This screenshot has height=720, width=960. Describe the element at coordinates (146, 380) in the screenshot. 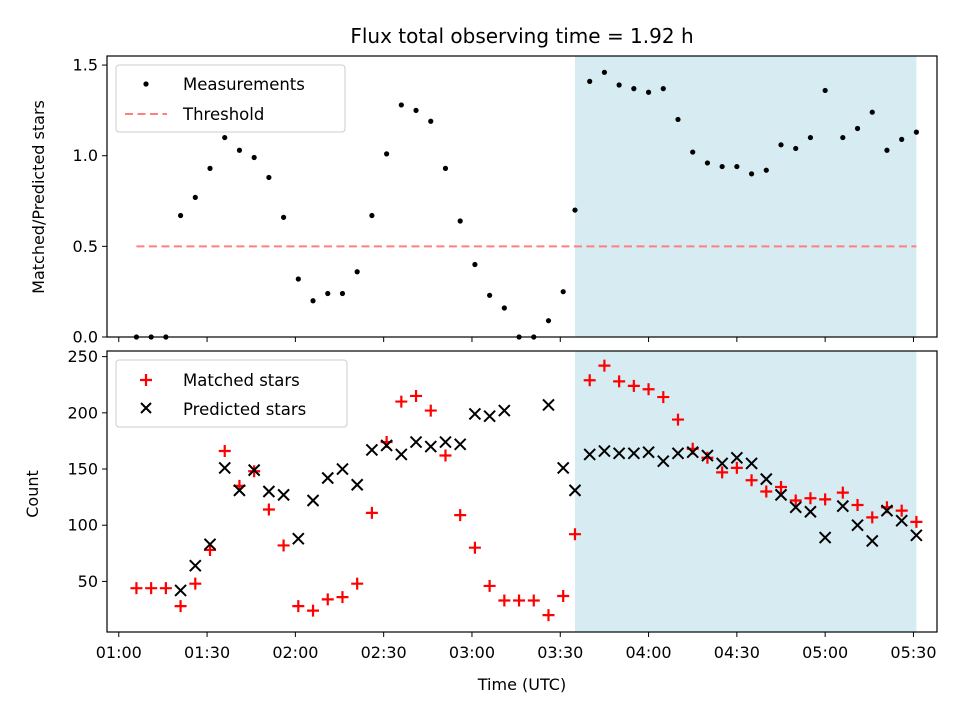

I see `legend-matched-marker` at that location.